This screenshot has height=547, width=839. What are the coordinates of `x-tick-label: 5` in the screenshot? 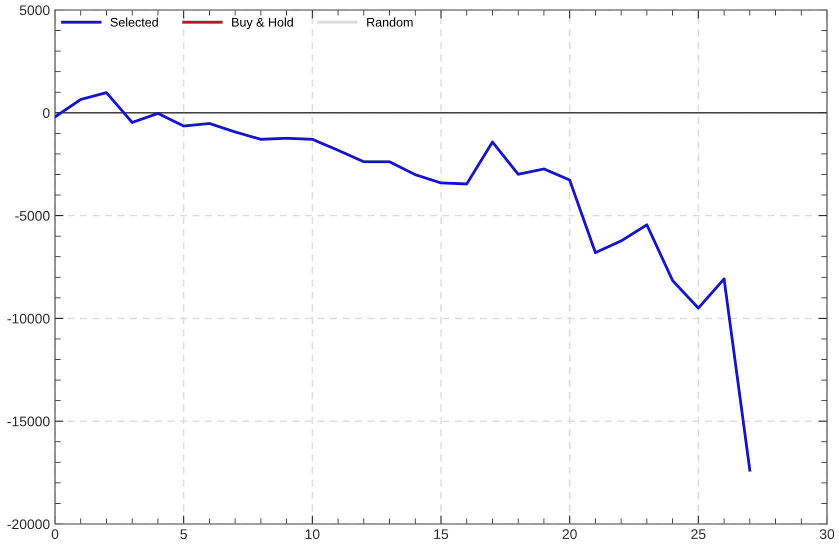 It's located at (183, 534).